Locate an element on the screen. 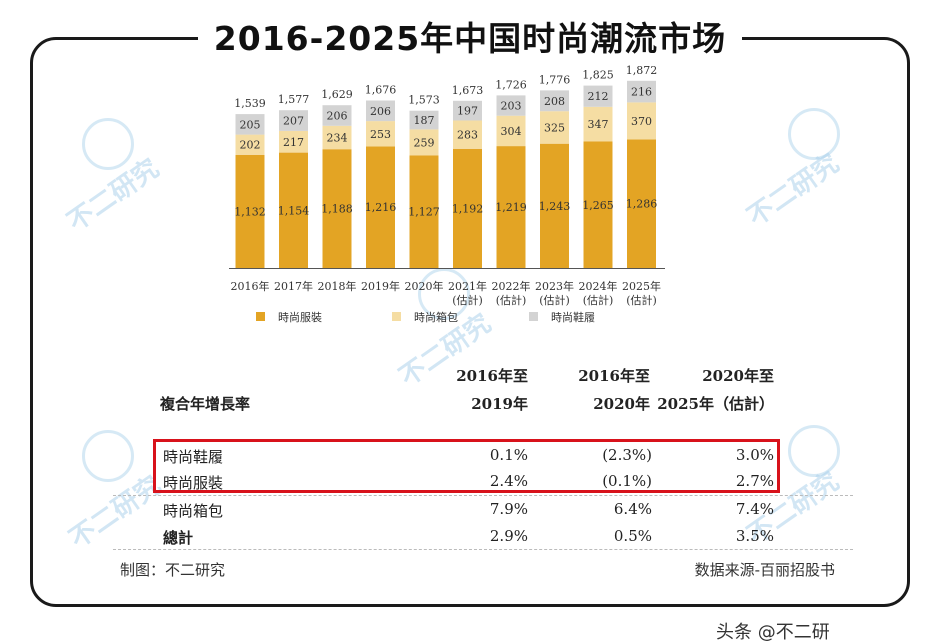 This screenshot has width=940, height=644. data-label: 1,219 is located at coordinates (511, 207).